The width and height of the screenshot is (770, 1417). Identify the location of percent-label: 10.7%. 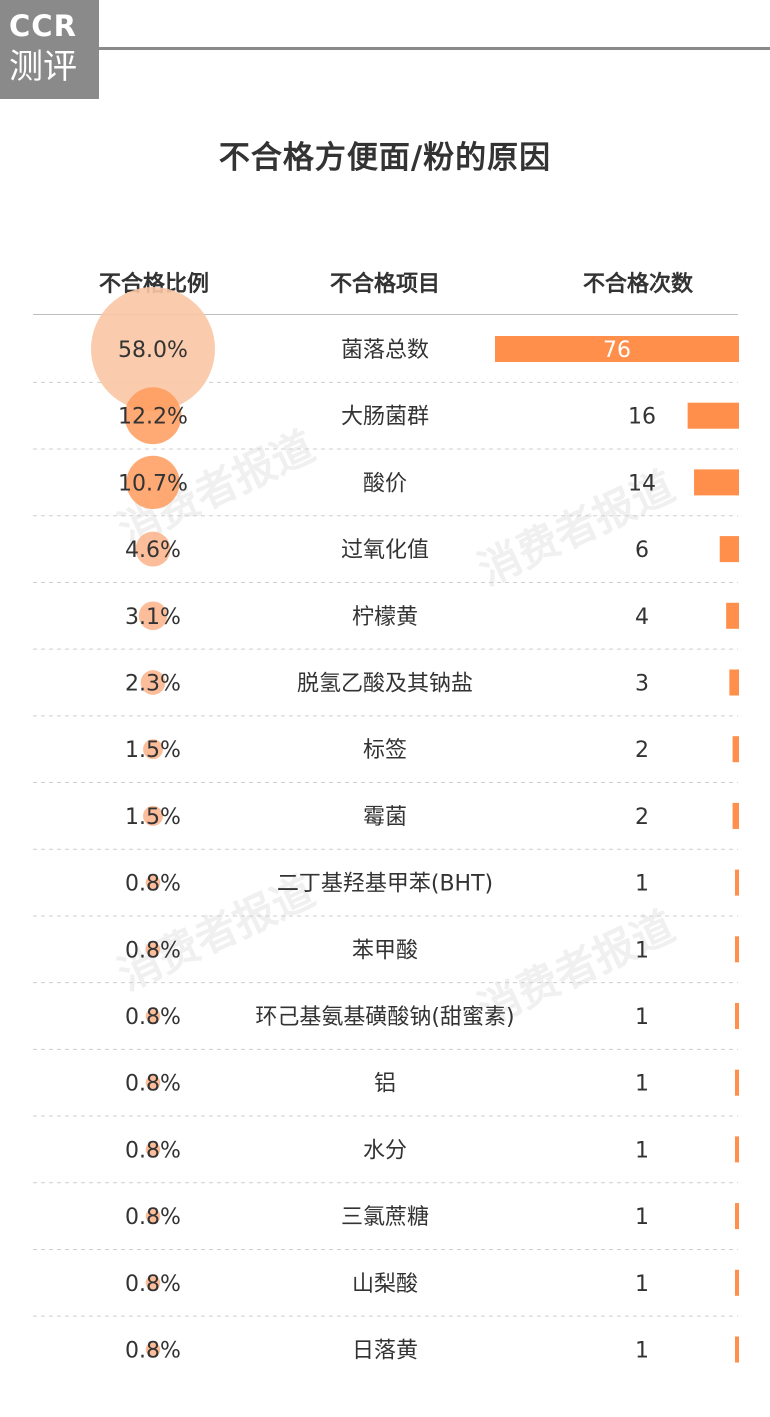
(153, 483).